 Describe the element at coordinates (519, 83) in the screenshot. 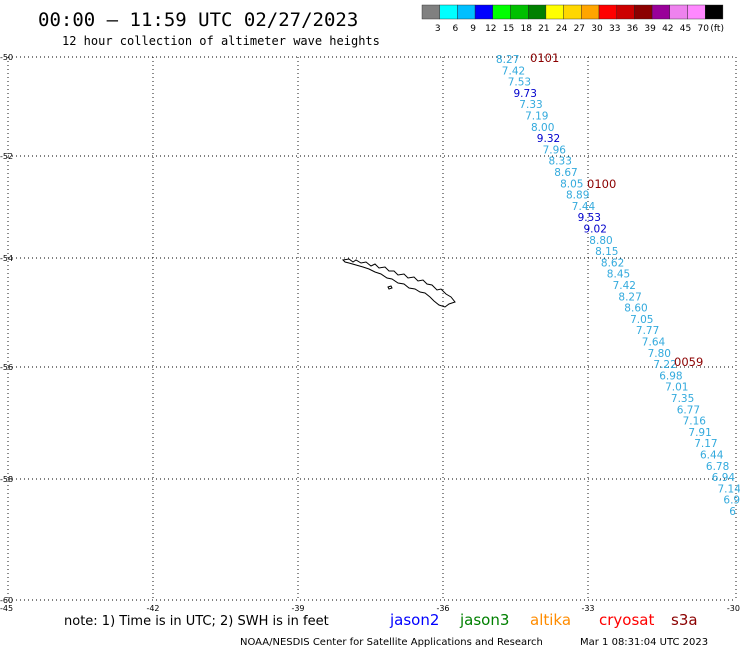

I see `swh-value: 7.53` at that location.